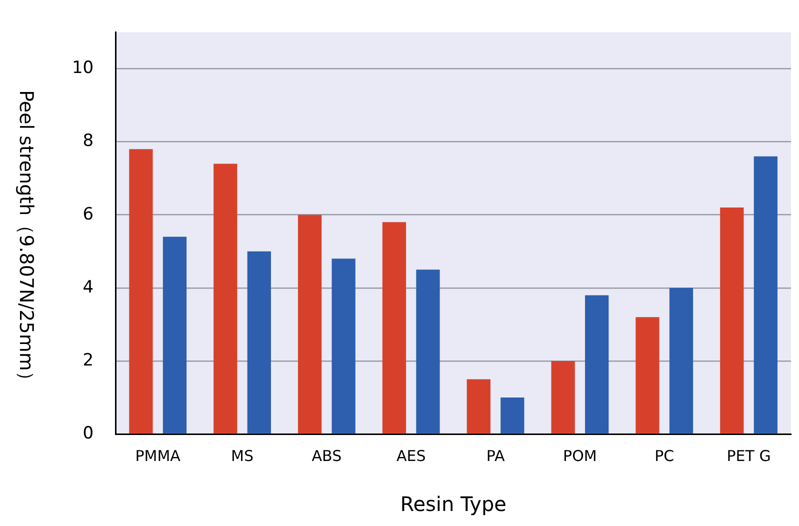 This screenshot has height=526, width=799. Describe the element at coordinates (242, 455) in the screenshot. I see `x-tick-label: MS` at that location.